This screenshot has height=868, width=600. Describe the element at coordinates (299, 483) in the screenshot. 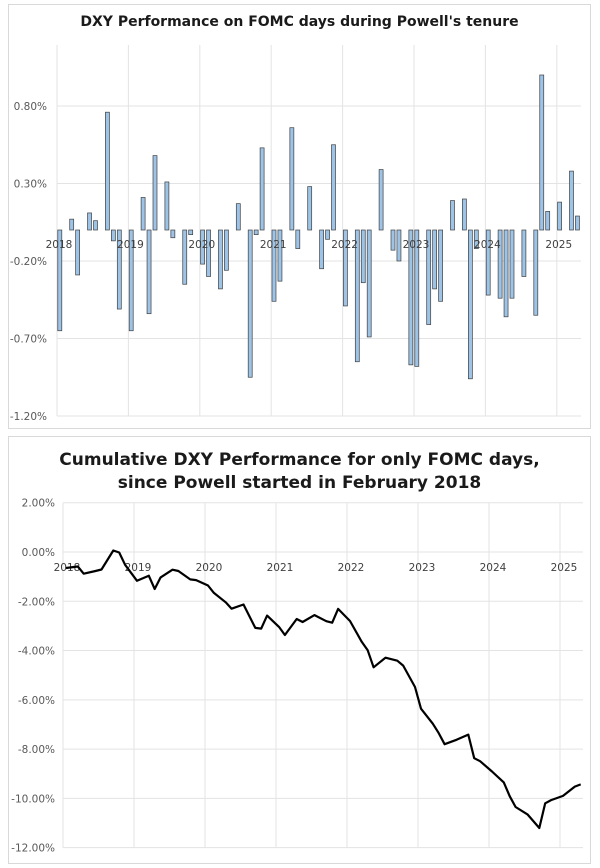

I see `chart-title-line-2: since Powell started in February 2018` at that location.